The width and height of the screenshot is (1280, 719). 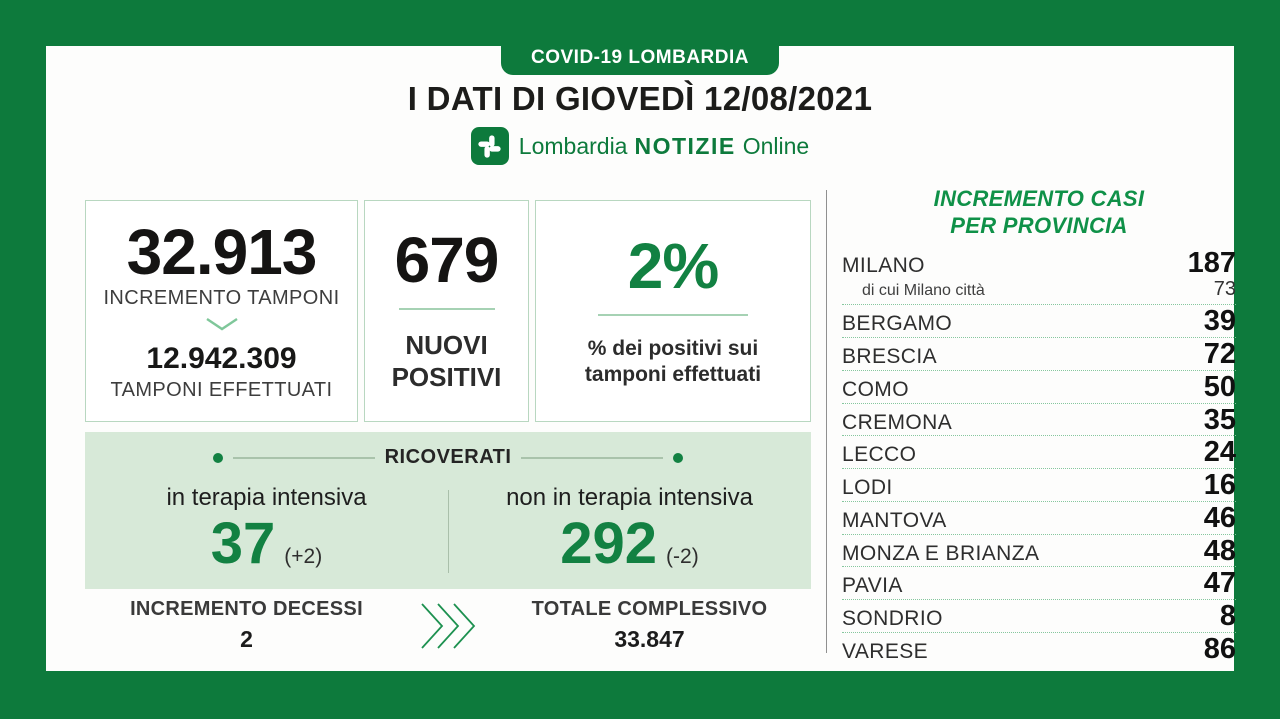 I want to click on logo-lombardia: Lombardia, so click(x=573, y=145).